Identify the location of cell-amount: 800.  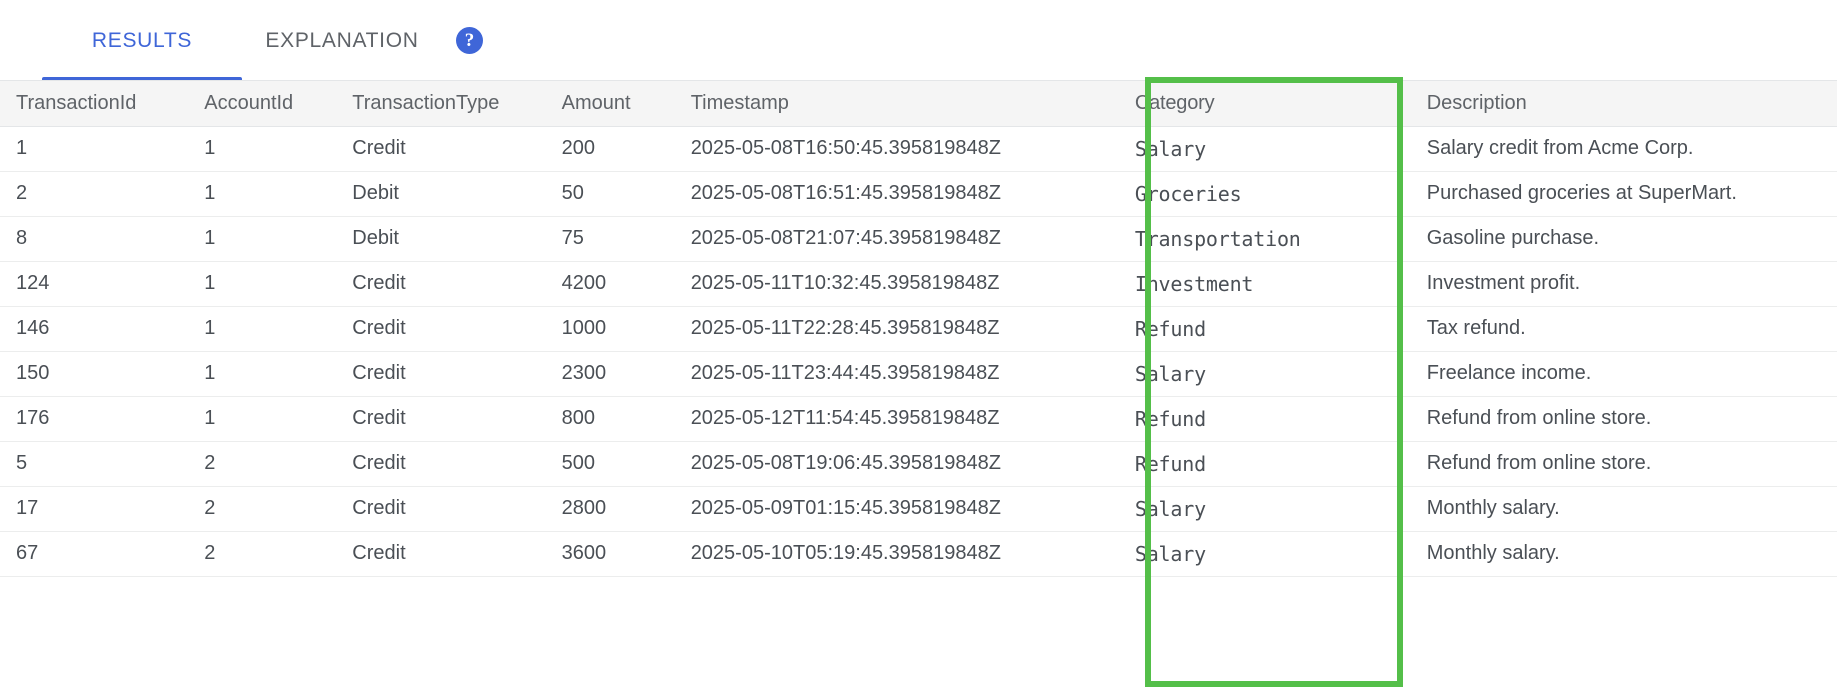
(610, 419).